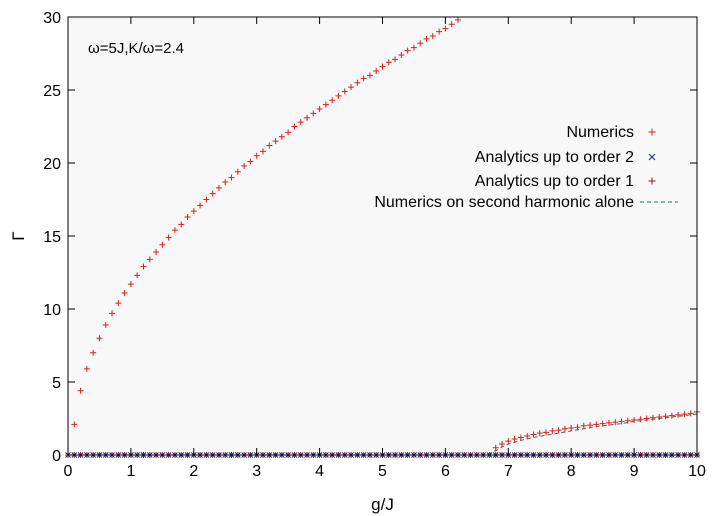 The width and height of the screenshot is (714, 516). Describe the element at coordinates (382, 471) in the screenshot. I see `x-tick-label: 5` at that location.